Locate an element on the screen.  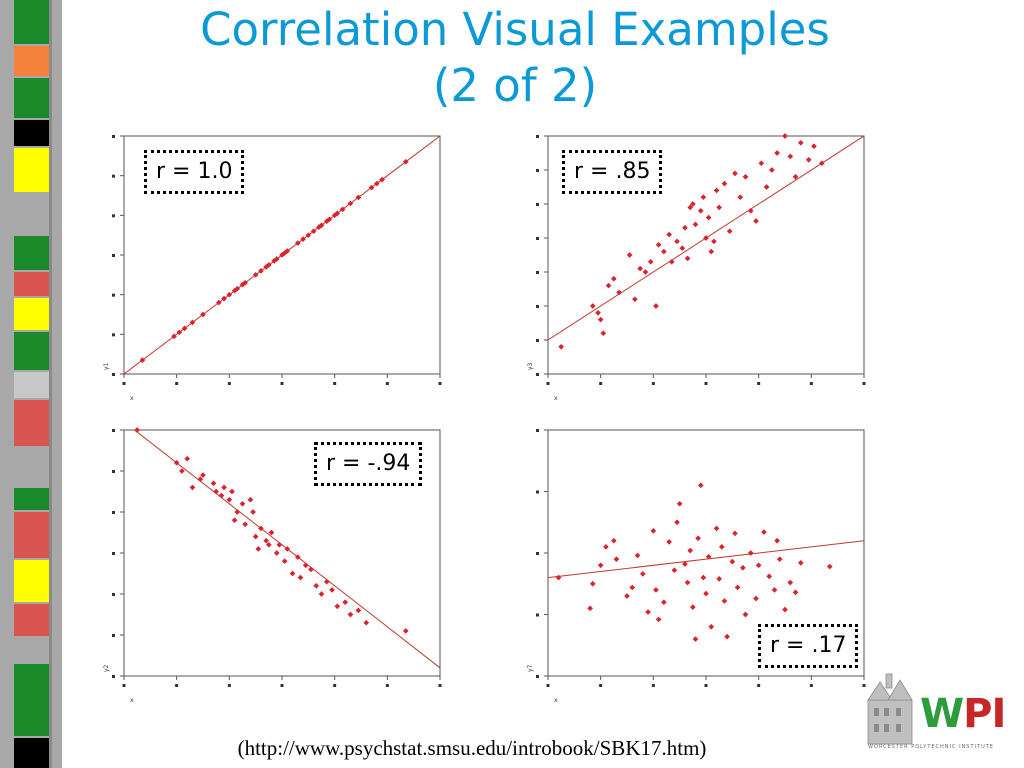
scatter-plot-r-017: x y7 is located at coordinates (696, 566).